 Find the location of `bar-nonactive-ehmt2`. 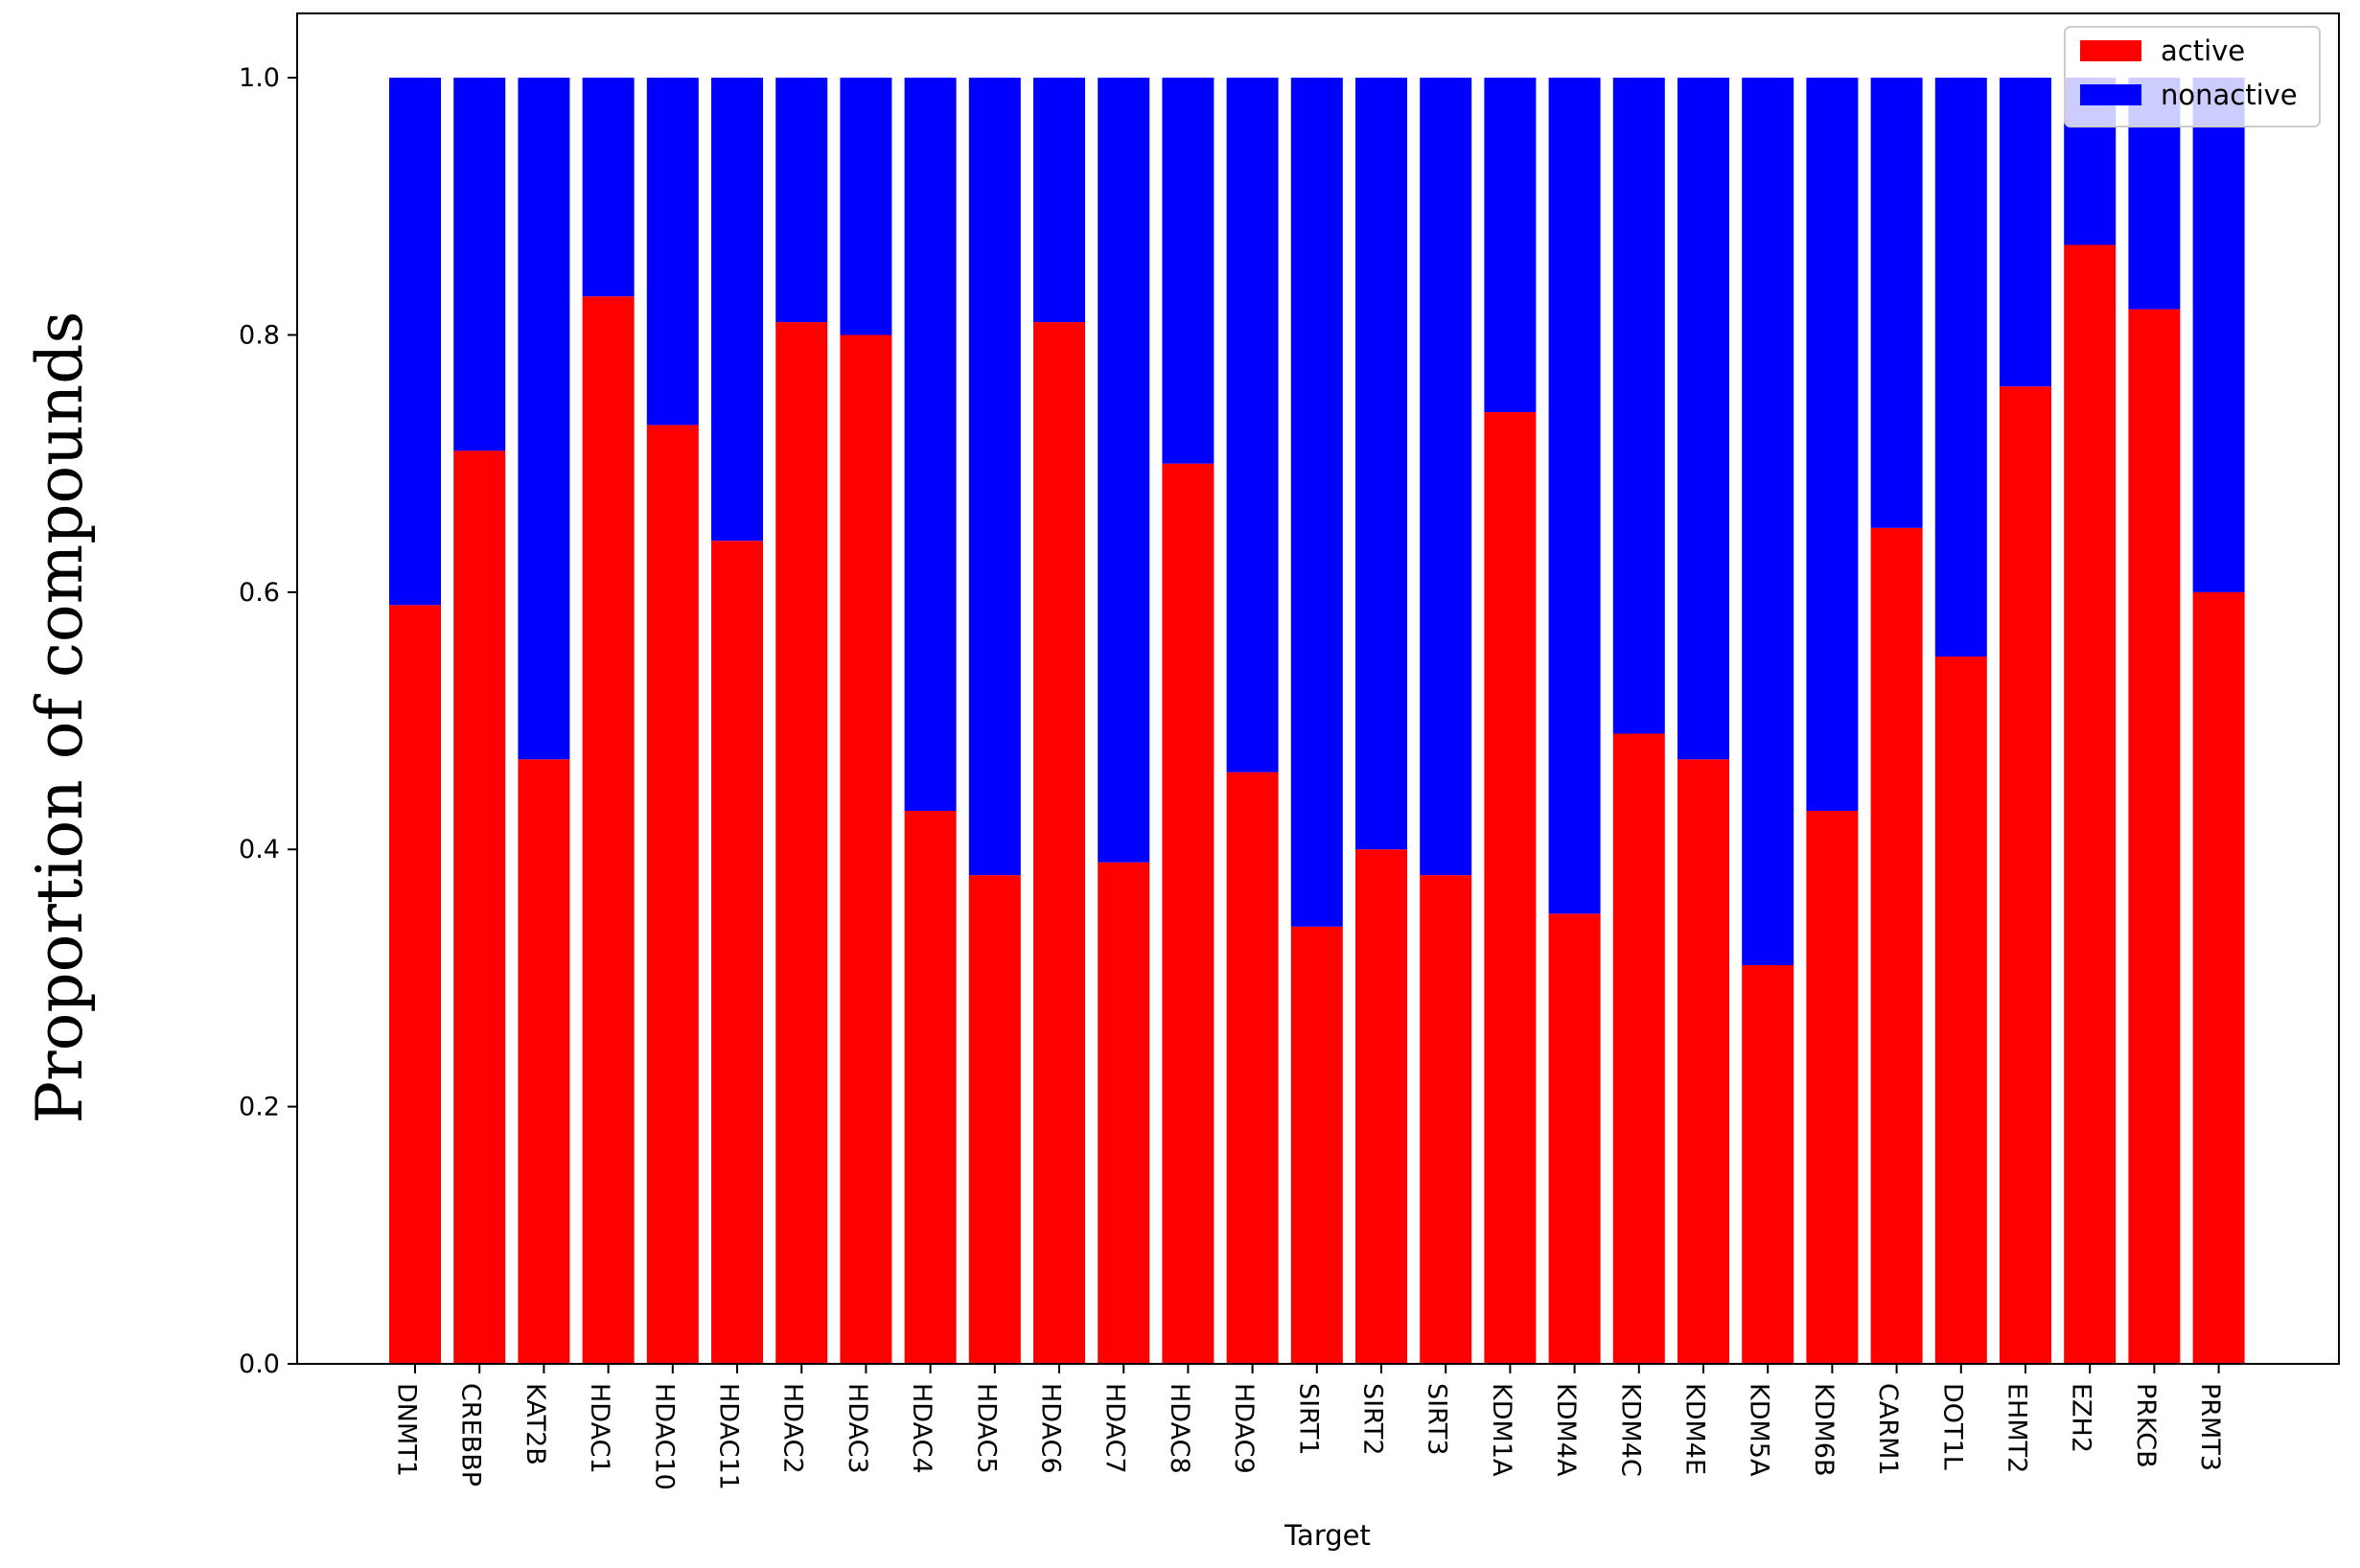

bar-nonactive-ehmt2 is located at coordinates (2025, 232).